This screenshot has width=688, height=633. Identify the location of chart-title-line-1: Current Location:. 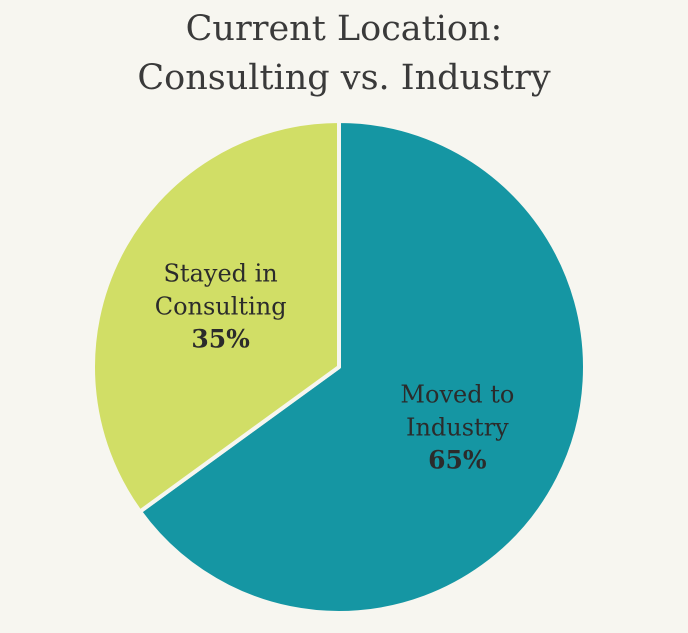
(344, 29).